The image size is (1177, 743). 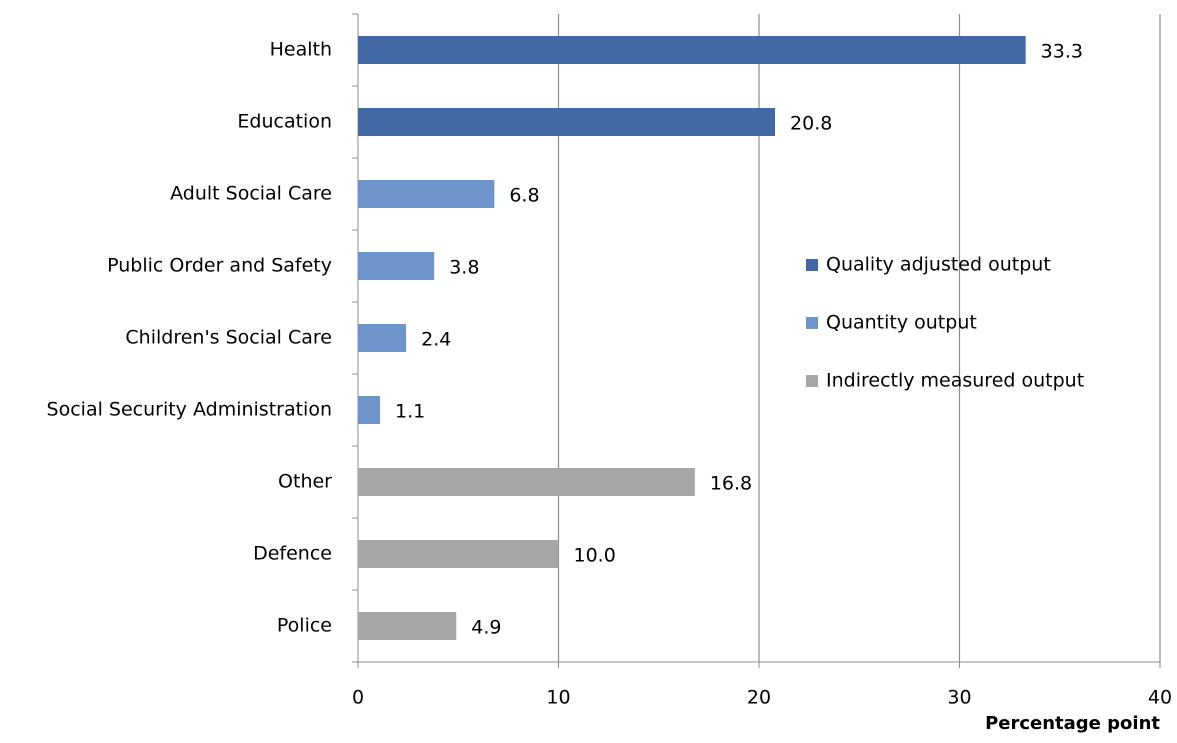 What do you see at coordinates (955, 381) in the screenshot?
I see `legend-label: Indirectly measured output` at bounding box center [955, 381].